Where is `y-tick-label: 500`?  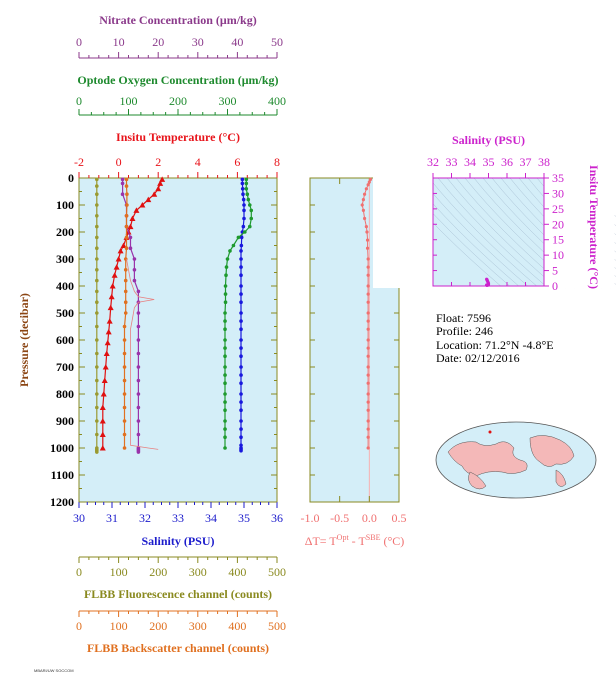
y-tick-label: 500 is located at coordinates (65, 313).